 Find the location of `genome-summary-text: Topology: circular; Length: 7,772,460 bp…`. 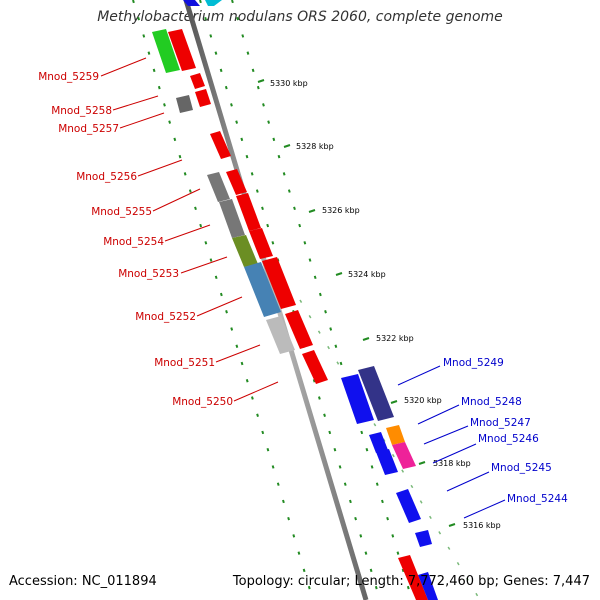

genome-summary-text: Topology: circular; Length: 7,772,460 bp… is located at coordinates (411, 581).